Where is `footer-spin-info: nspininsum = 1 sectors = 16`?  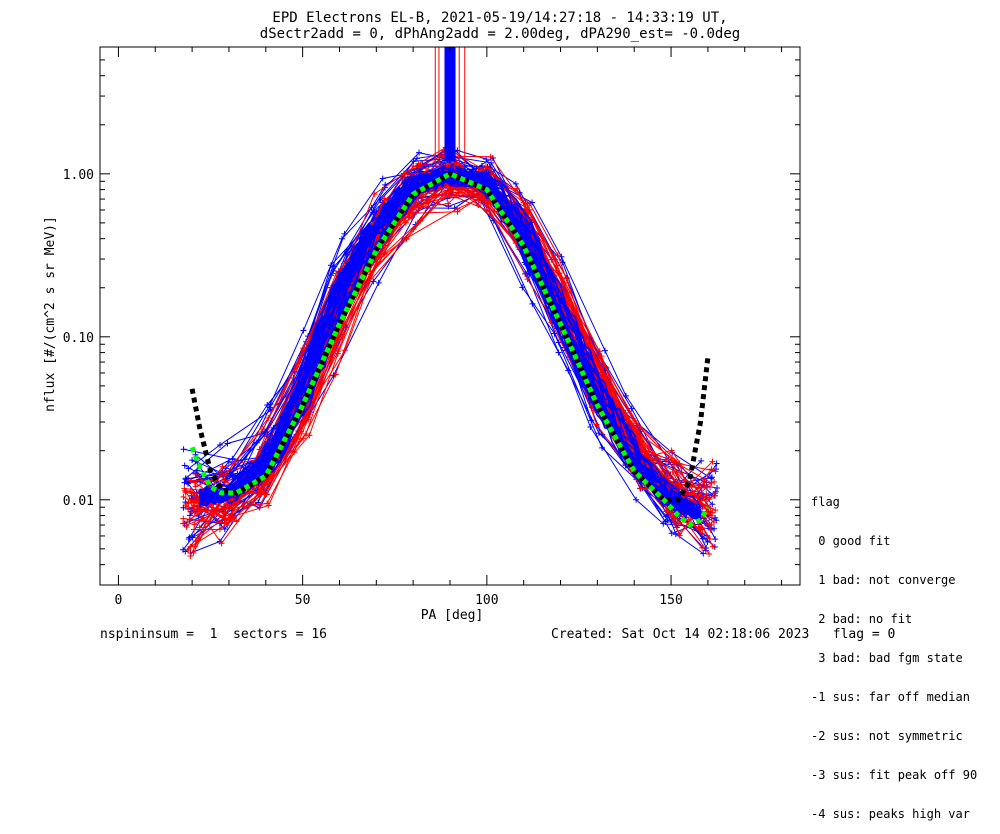
footer-spin-info: nspininsum = 1 sectors = 16 is located at coordinates (213, 634).